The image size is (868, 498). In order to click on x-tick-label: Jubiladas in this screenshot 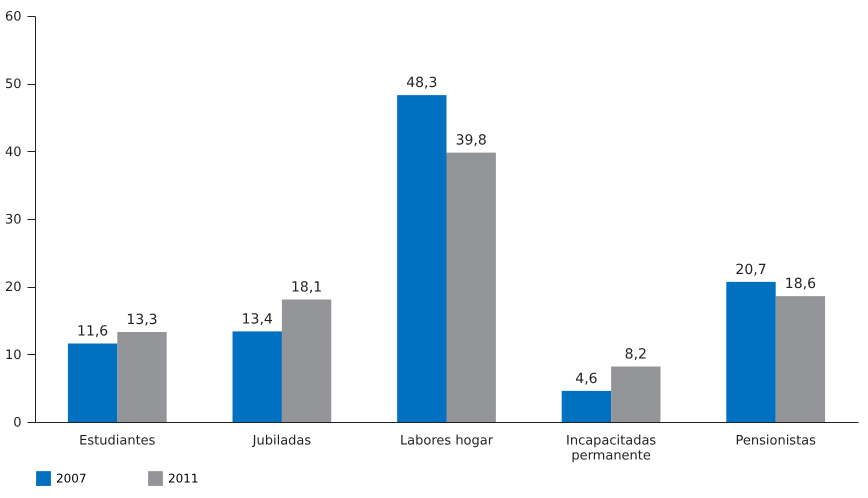, I will do `click(282, 441)`.